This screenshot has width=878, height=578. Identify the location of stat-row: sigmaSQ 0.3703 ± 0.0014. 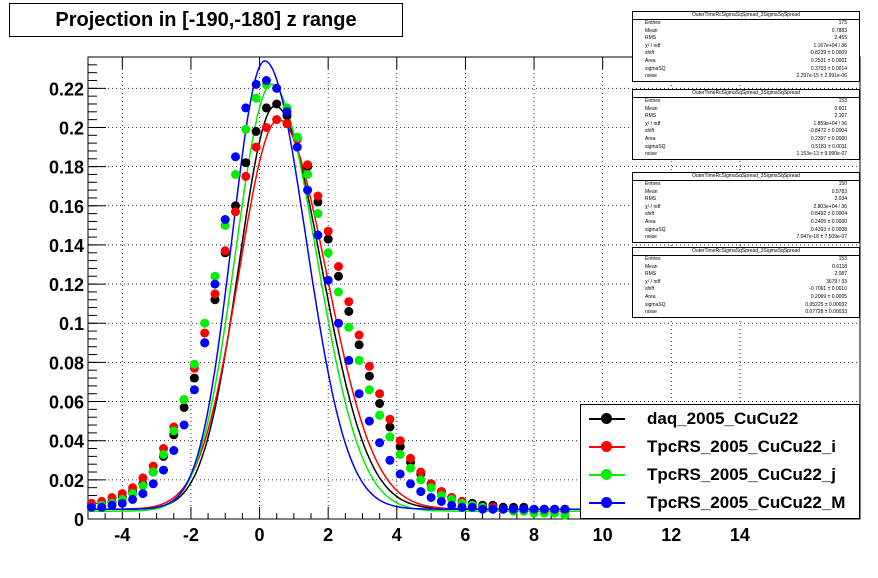
(746, 70).